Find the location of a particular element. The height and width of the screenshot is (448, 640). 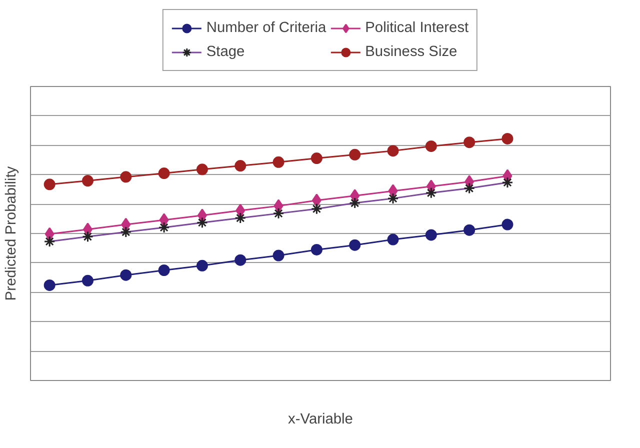

y-axis-title: Predicted Probability is located at coordinates (12, 233).